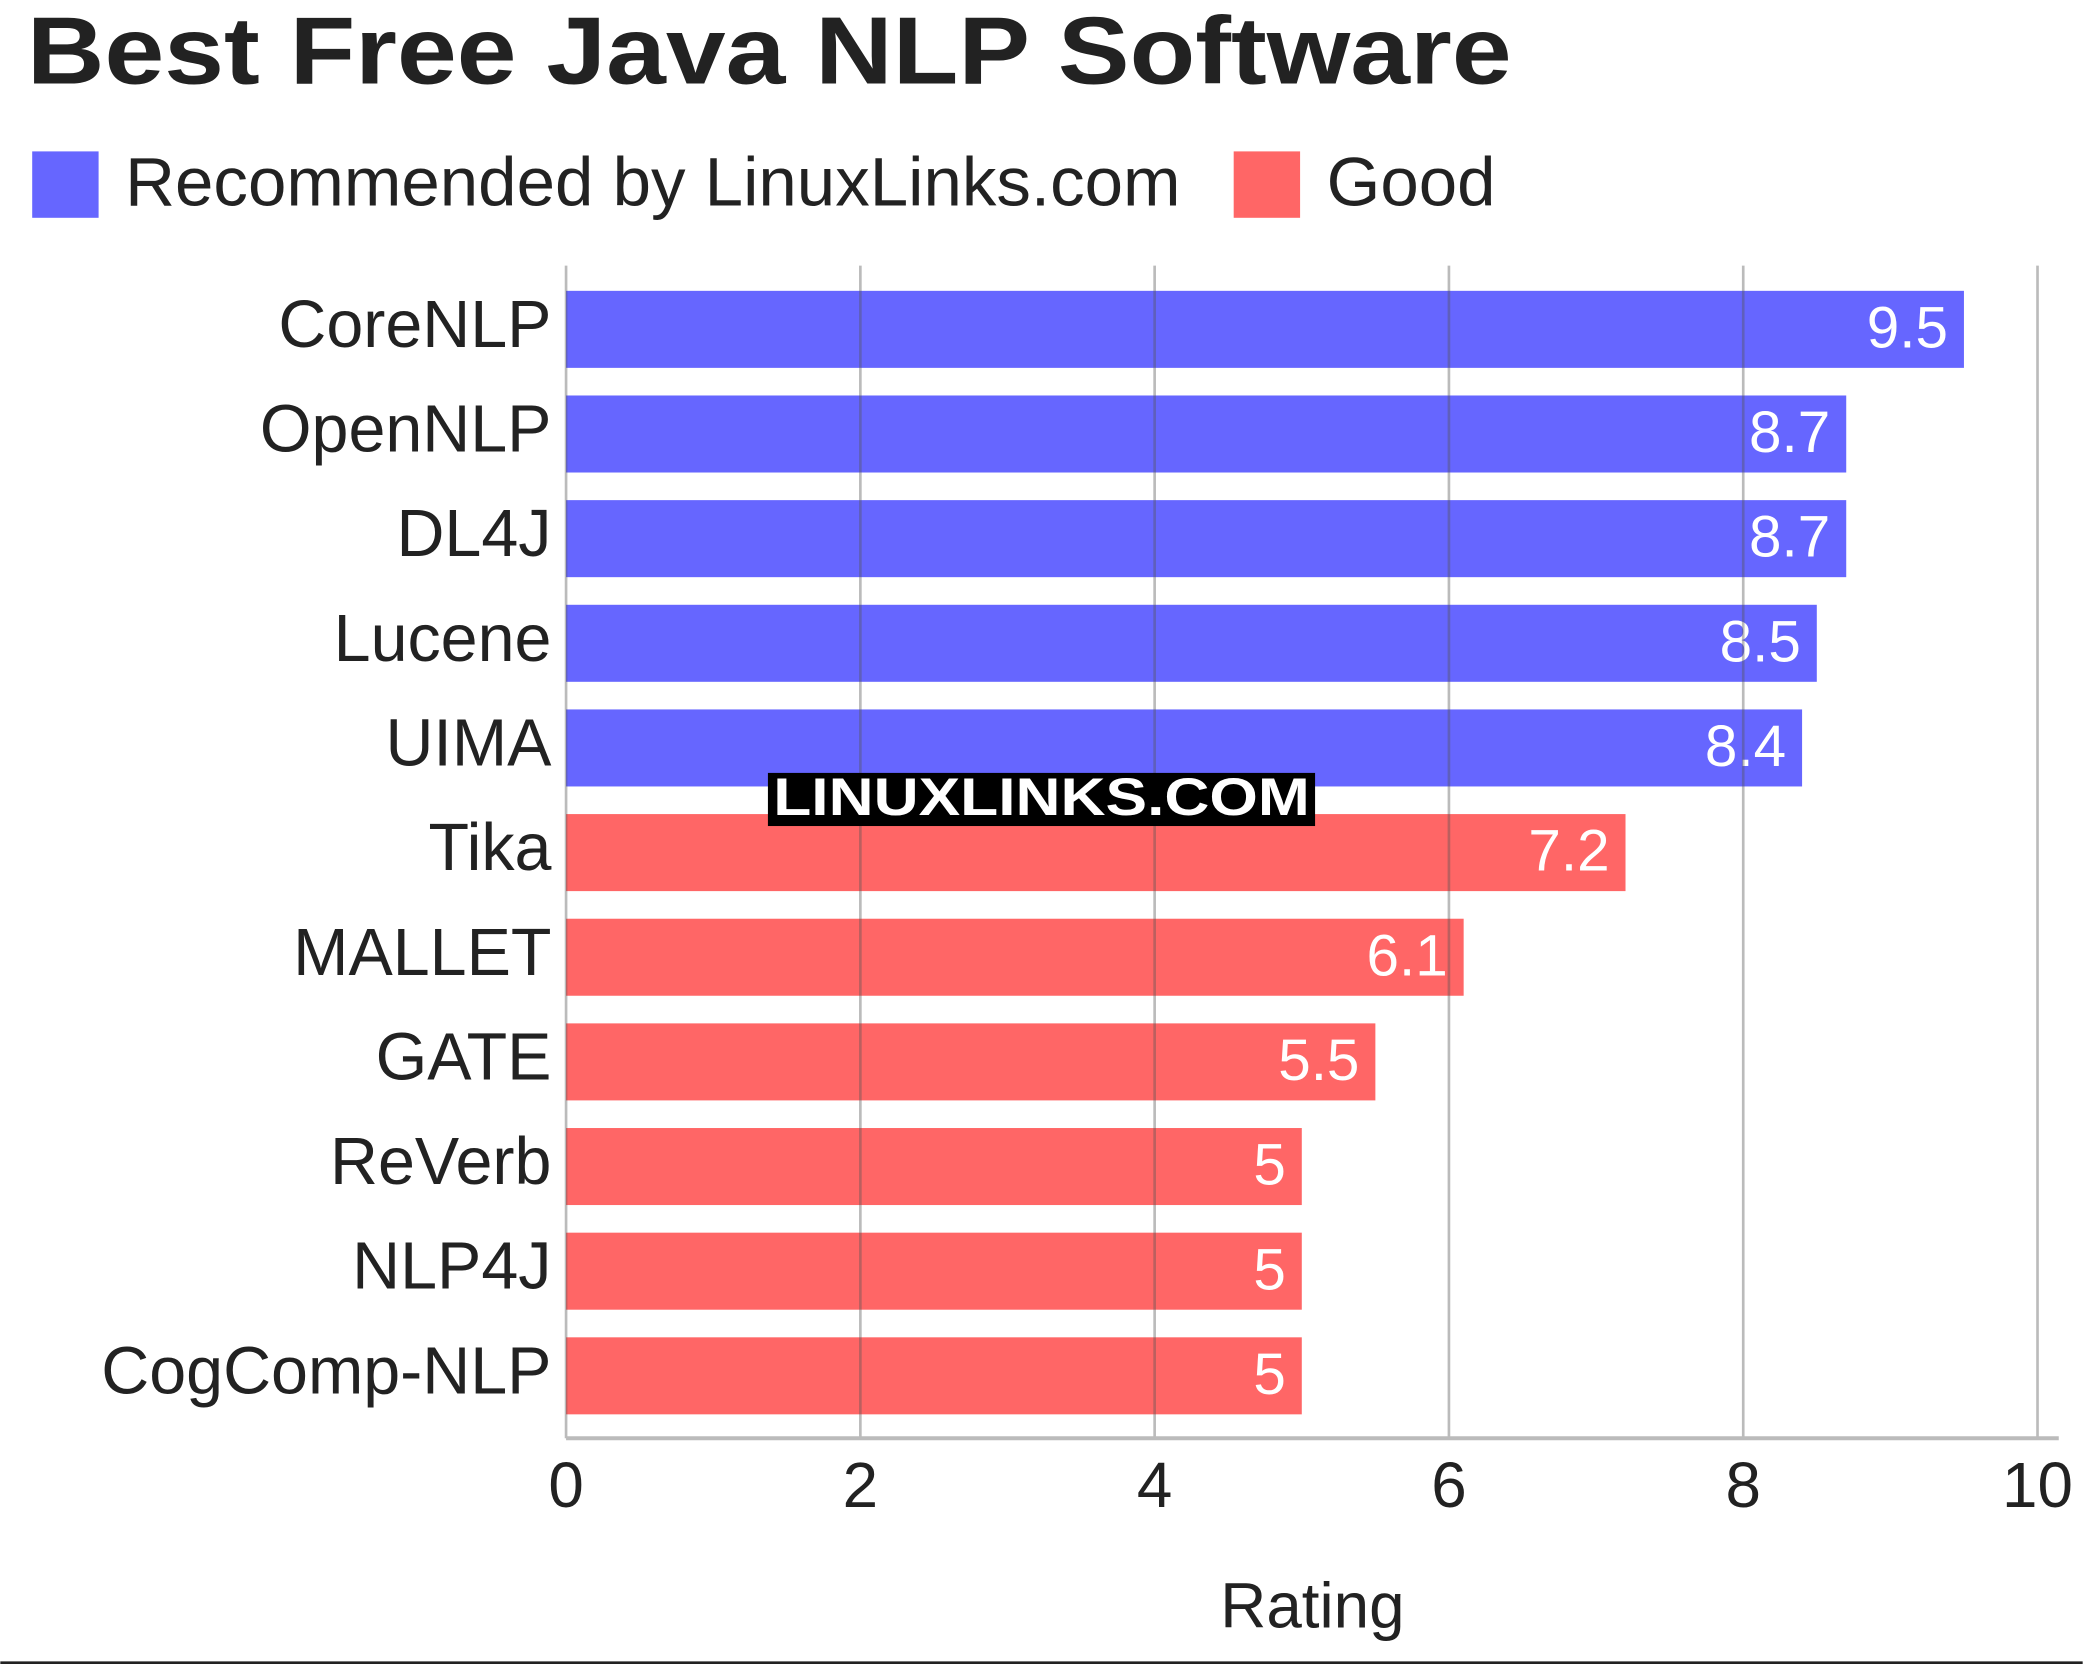 This screenshot has height=1668, width=2083. Describe the element at coordinates (451, 1267) in the screenshot. I see `y-tick-label: NLP4J` at that location.